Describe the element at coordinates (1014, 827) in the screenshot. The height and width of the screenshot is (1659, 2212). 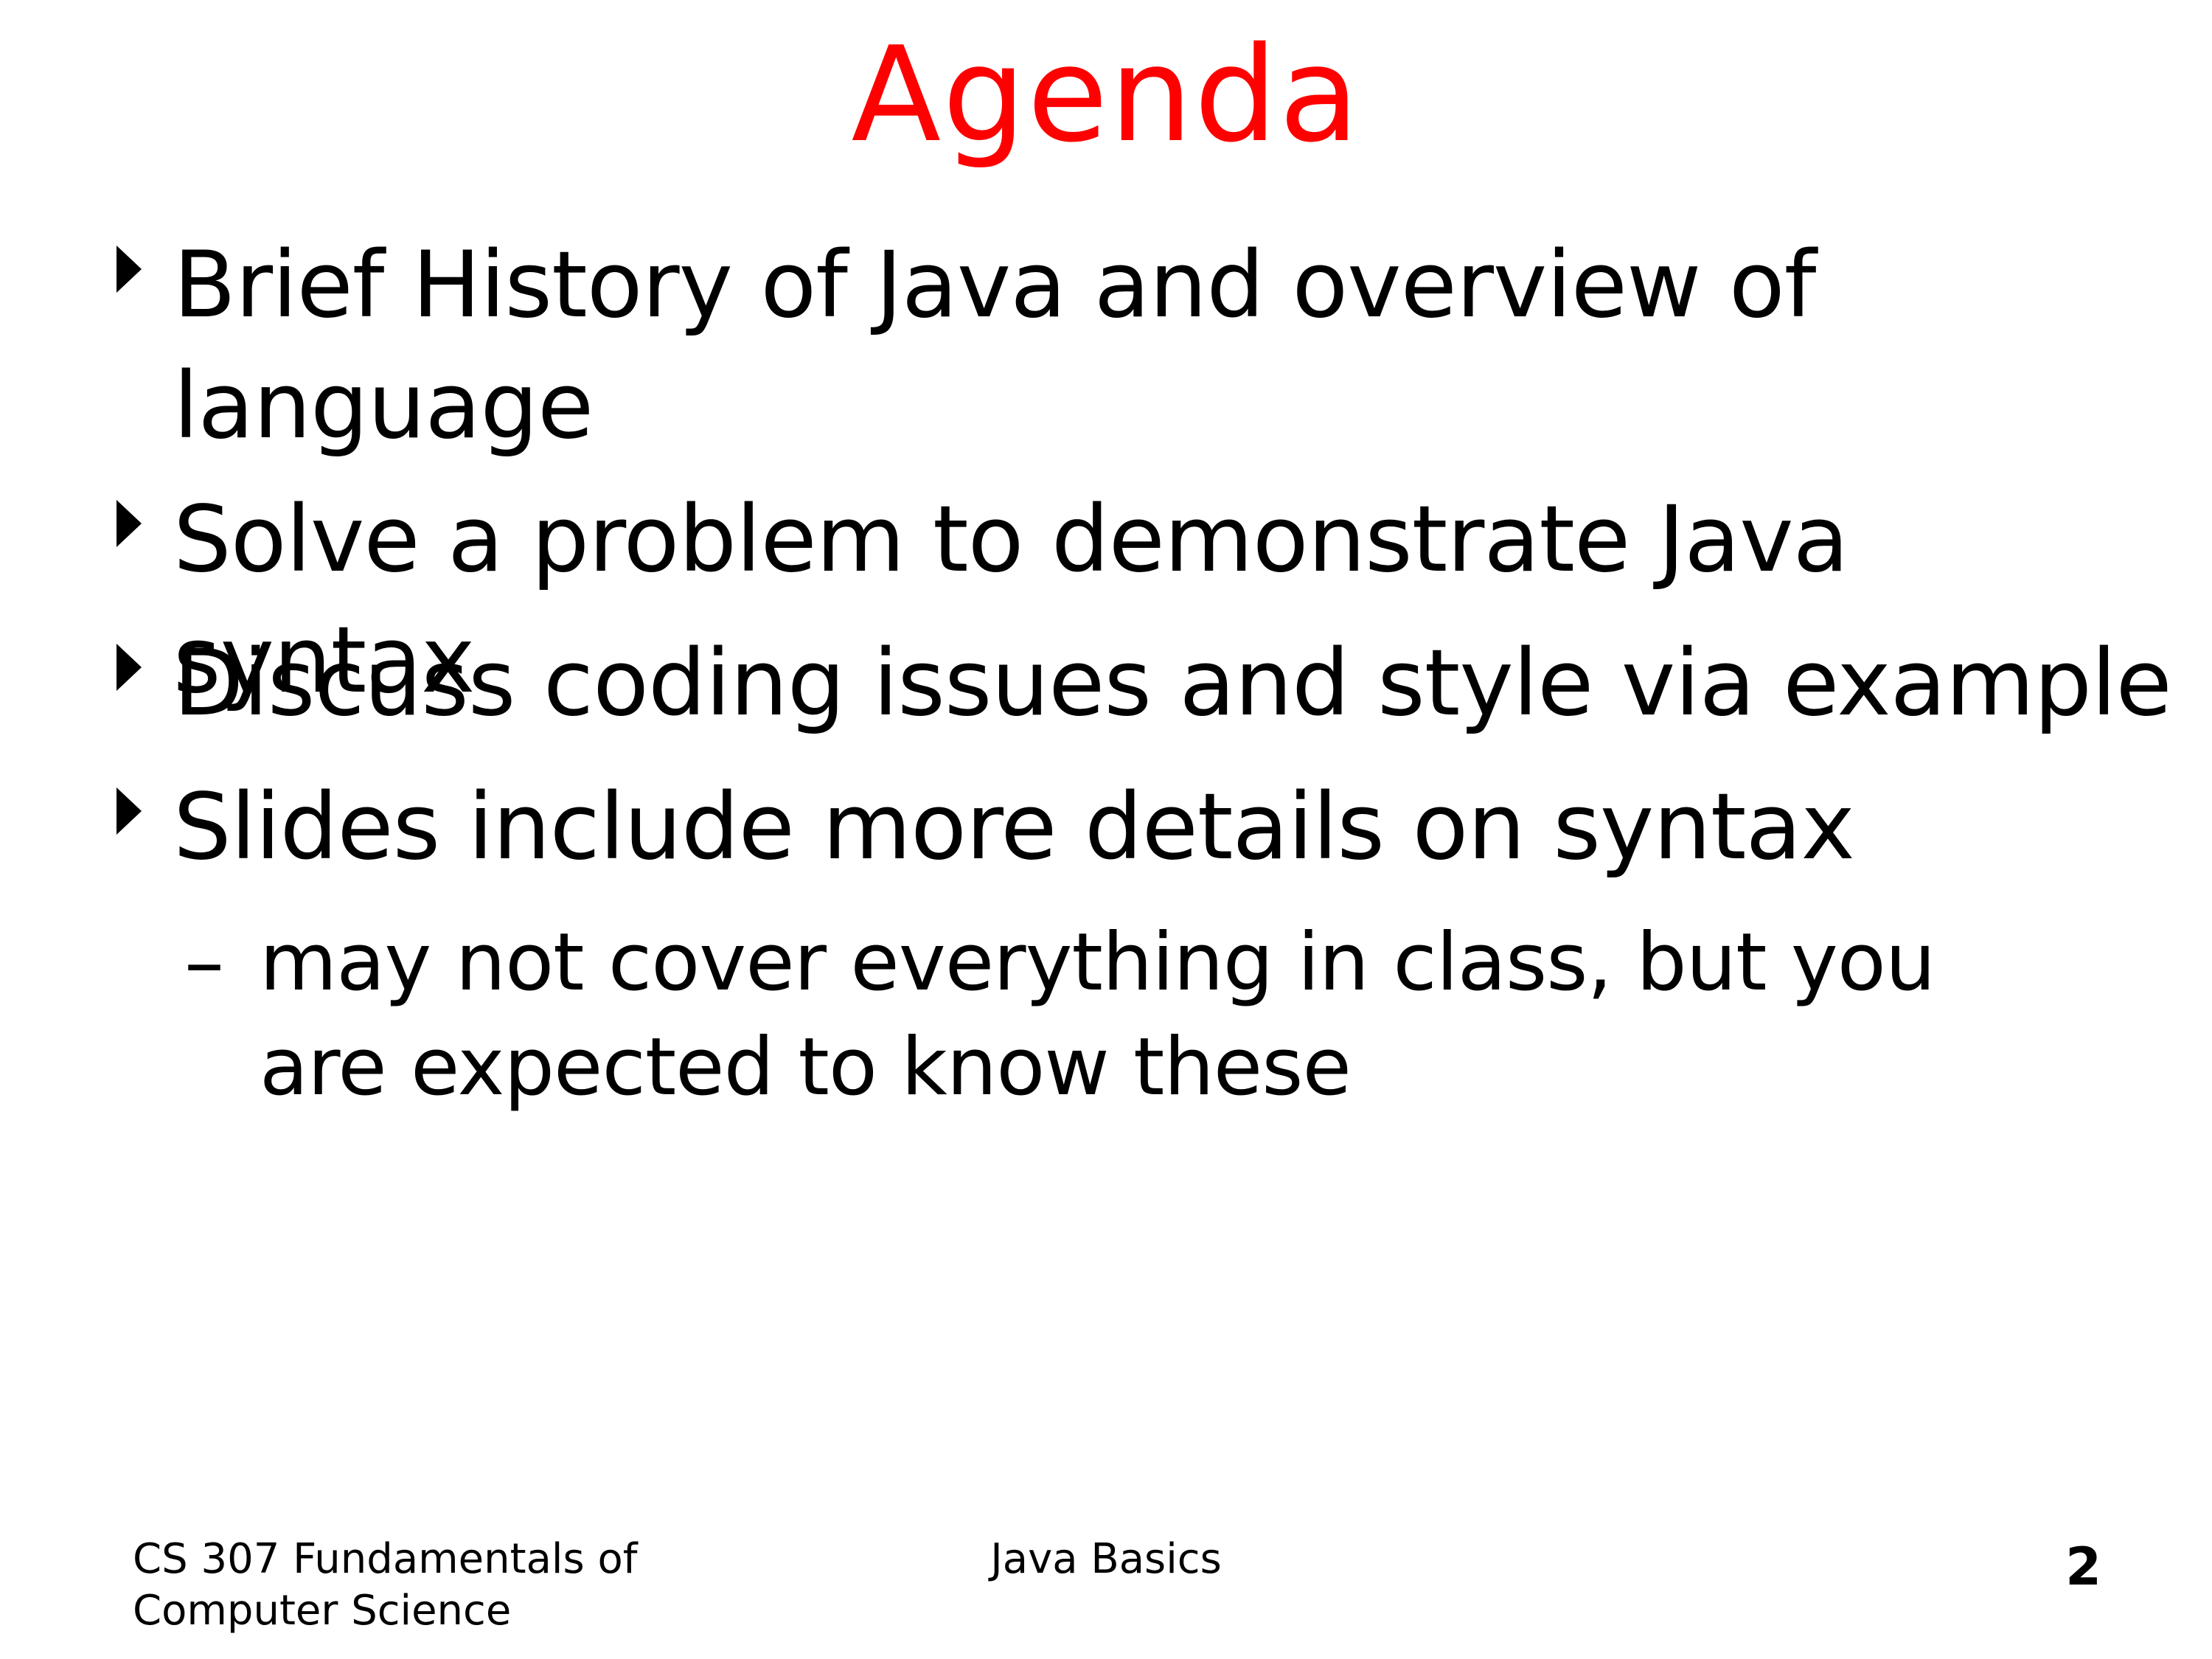
I see `bullet-text: Slides include more details on syntax` at that location.